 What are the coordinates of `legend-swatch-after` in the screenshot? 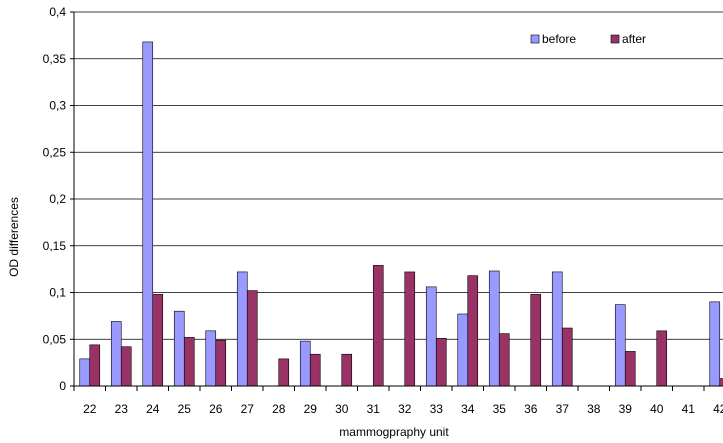 It's located at (615, 39).